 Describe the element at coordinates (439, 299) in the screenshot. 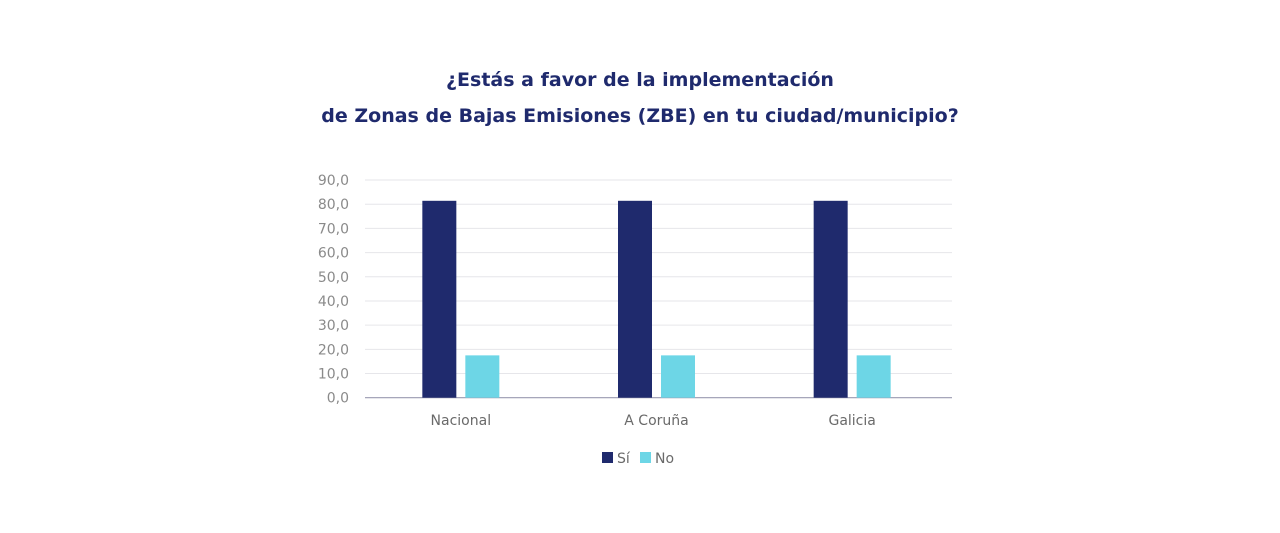

I see `bar-sí-0` at that location.